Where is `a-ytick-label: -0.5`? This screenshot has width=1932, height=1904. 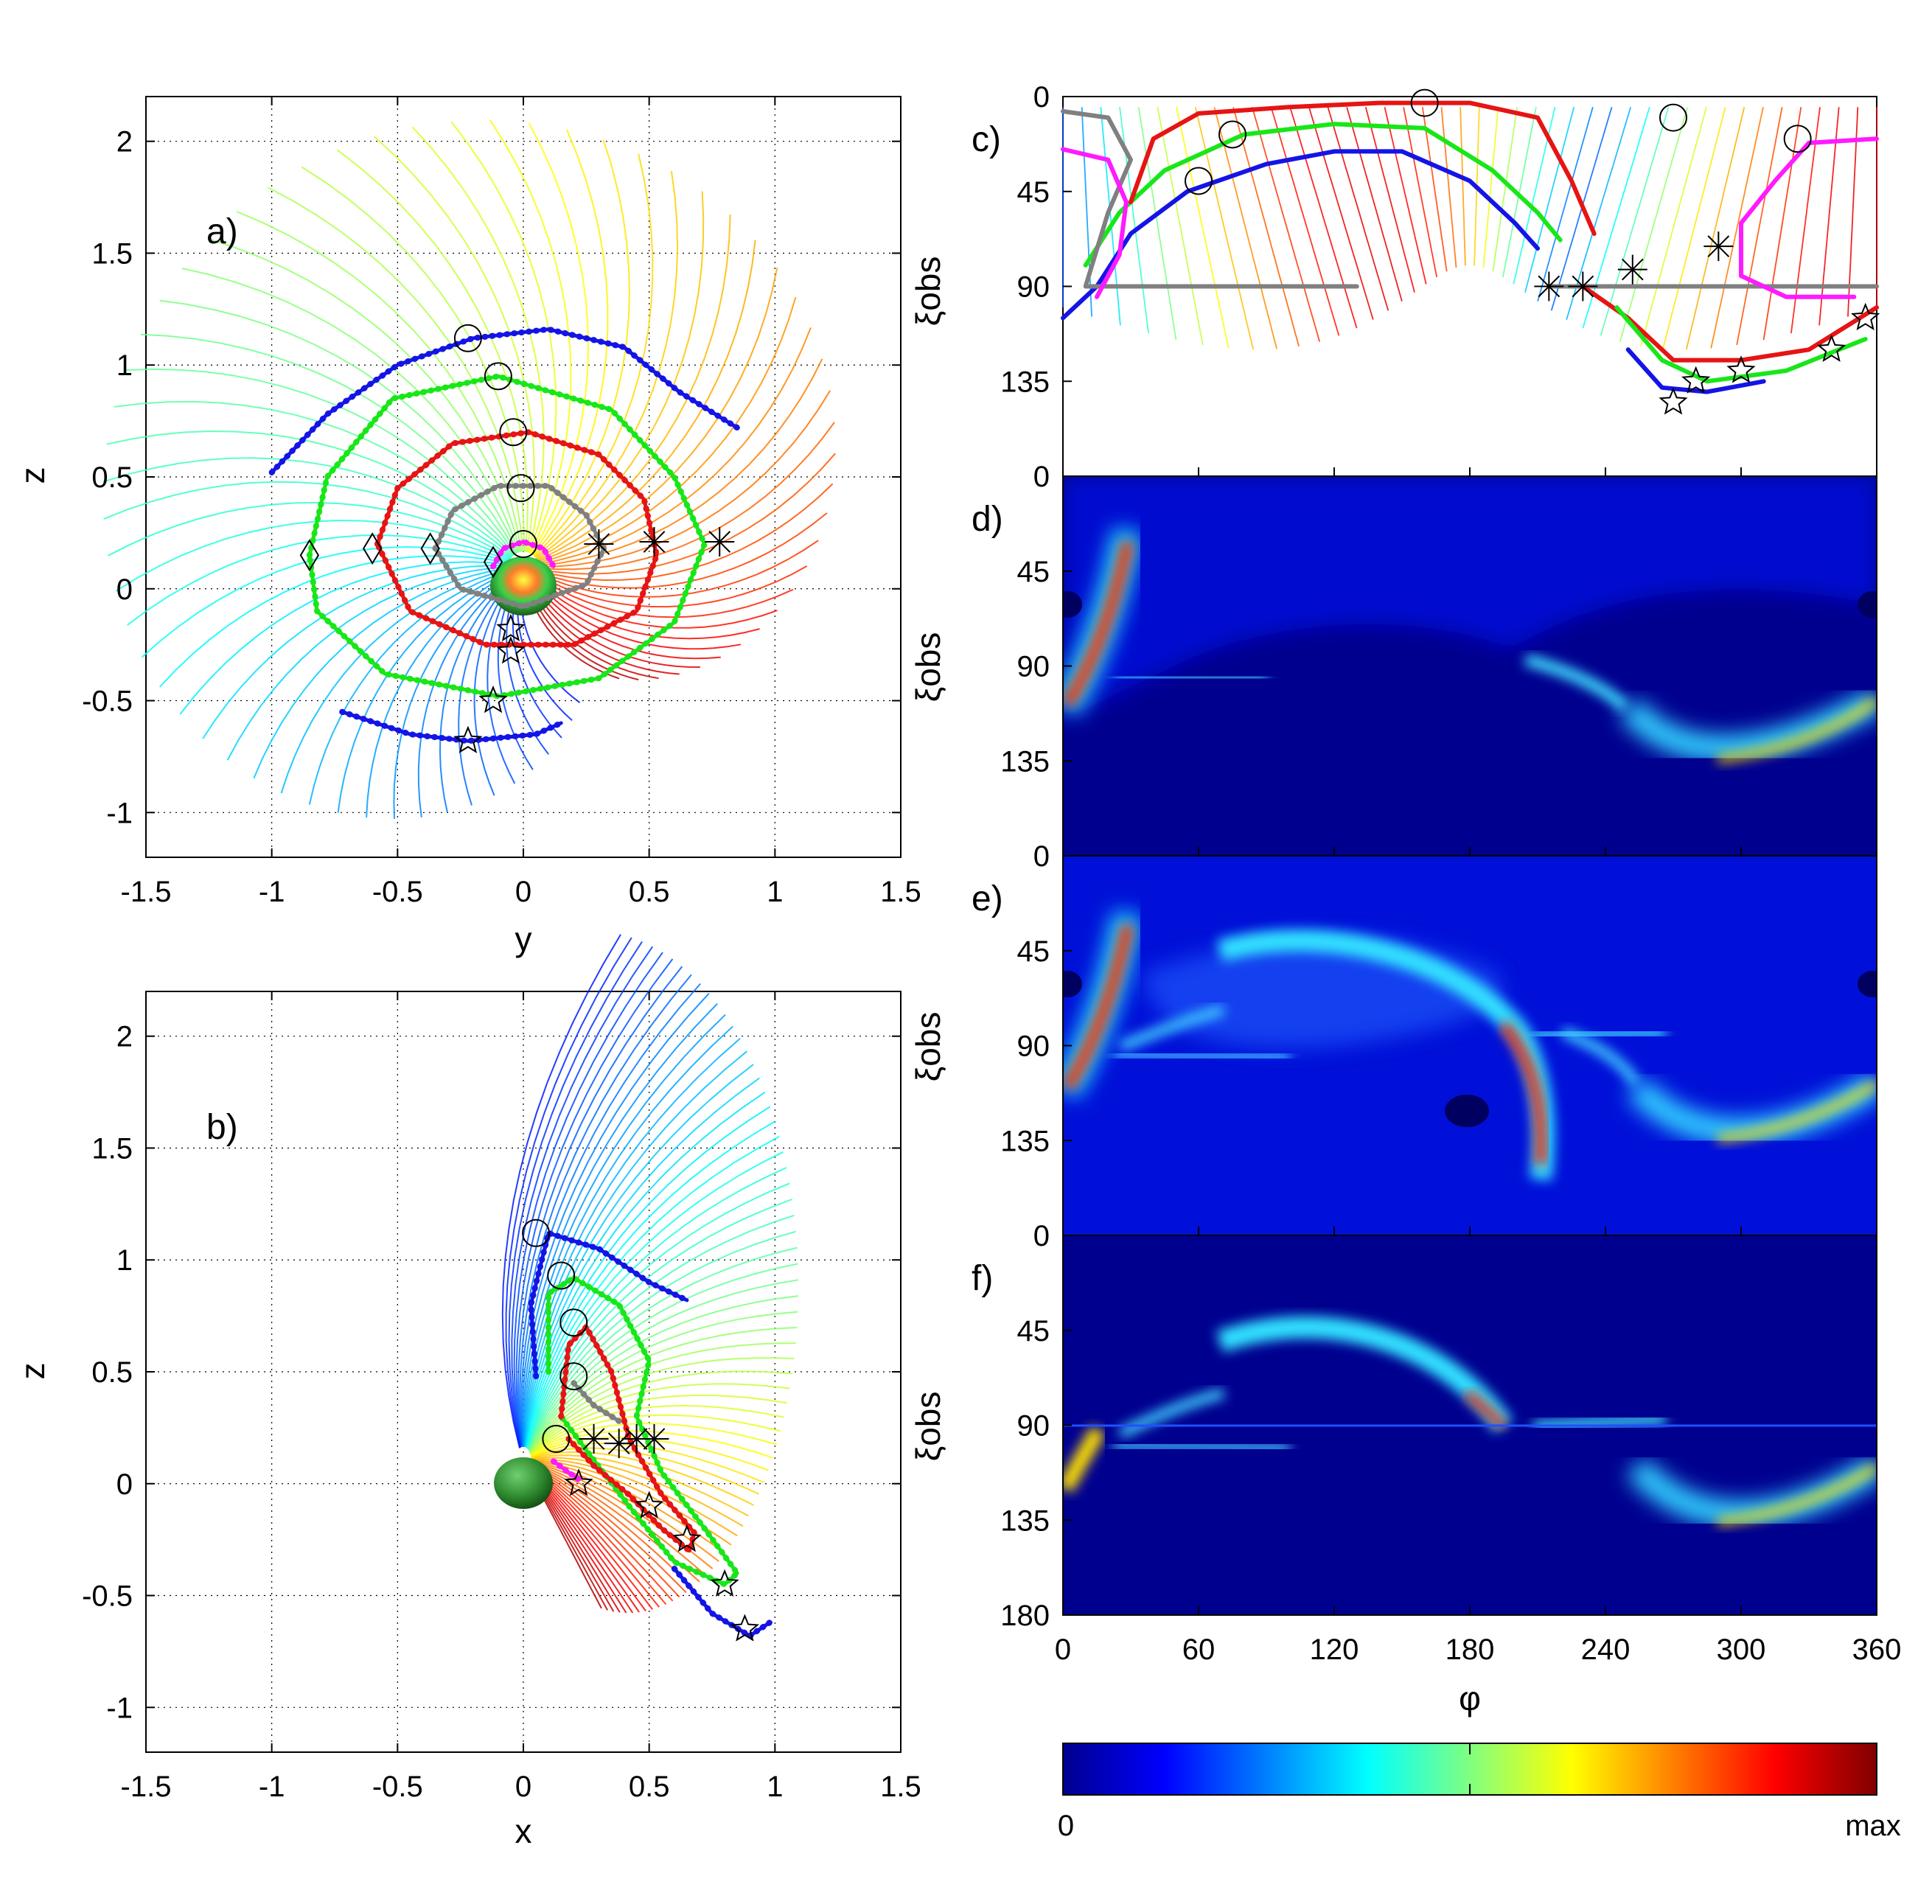
a-ytick-label: -0.5 is located at coordinates (108, 702).